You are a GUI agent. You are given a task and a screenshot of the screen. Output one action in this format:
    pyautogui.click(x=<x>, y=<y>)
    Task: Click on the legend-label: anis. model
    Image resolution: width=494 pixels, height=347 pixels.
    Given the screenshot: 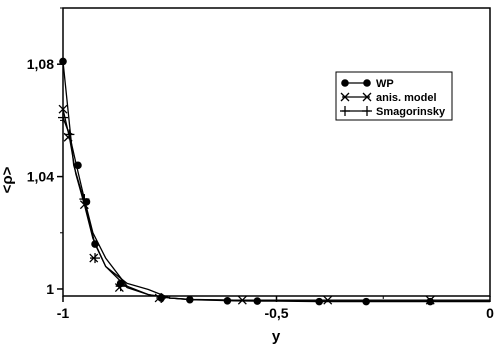 What is the action you would take?
    pyautogui.click(x=406, y=98)
    